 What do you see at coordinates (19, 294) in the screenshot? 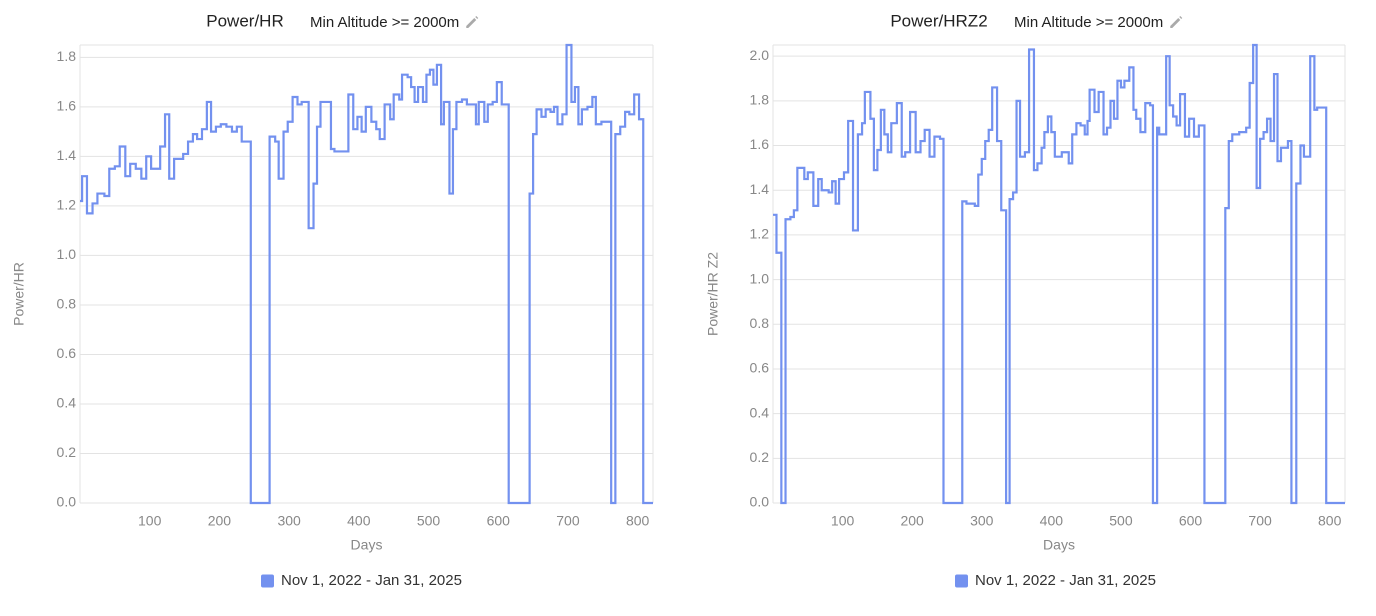
I see `y-axis-label: Power/HR` at bounding box center [19, 294].